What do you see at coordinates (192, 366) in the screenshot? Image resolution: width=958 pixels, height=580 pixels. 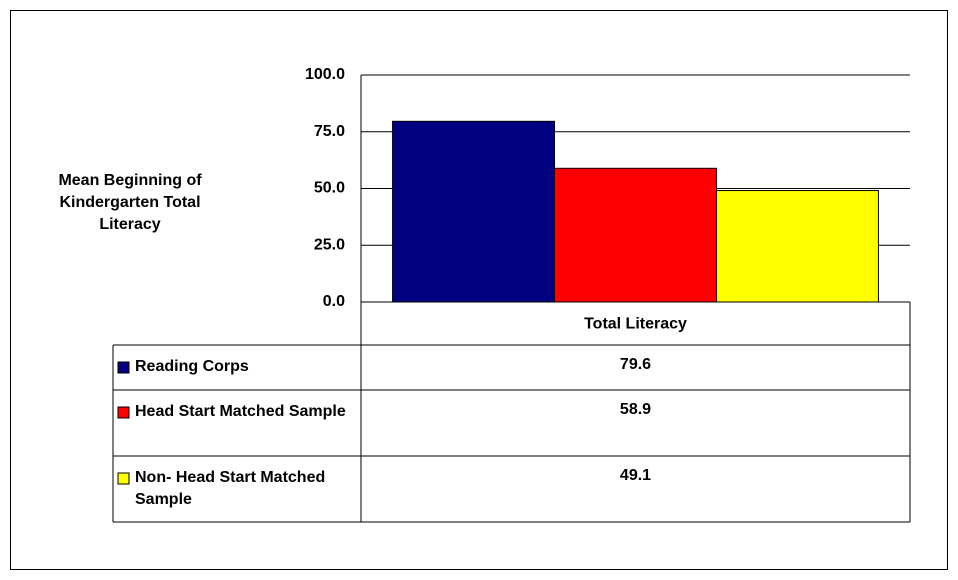 I see `legend-label: Reading Corps` at bounding box center [192, 366].